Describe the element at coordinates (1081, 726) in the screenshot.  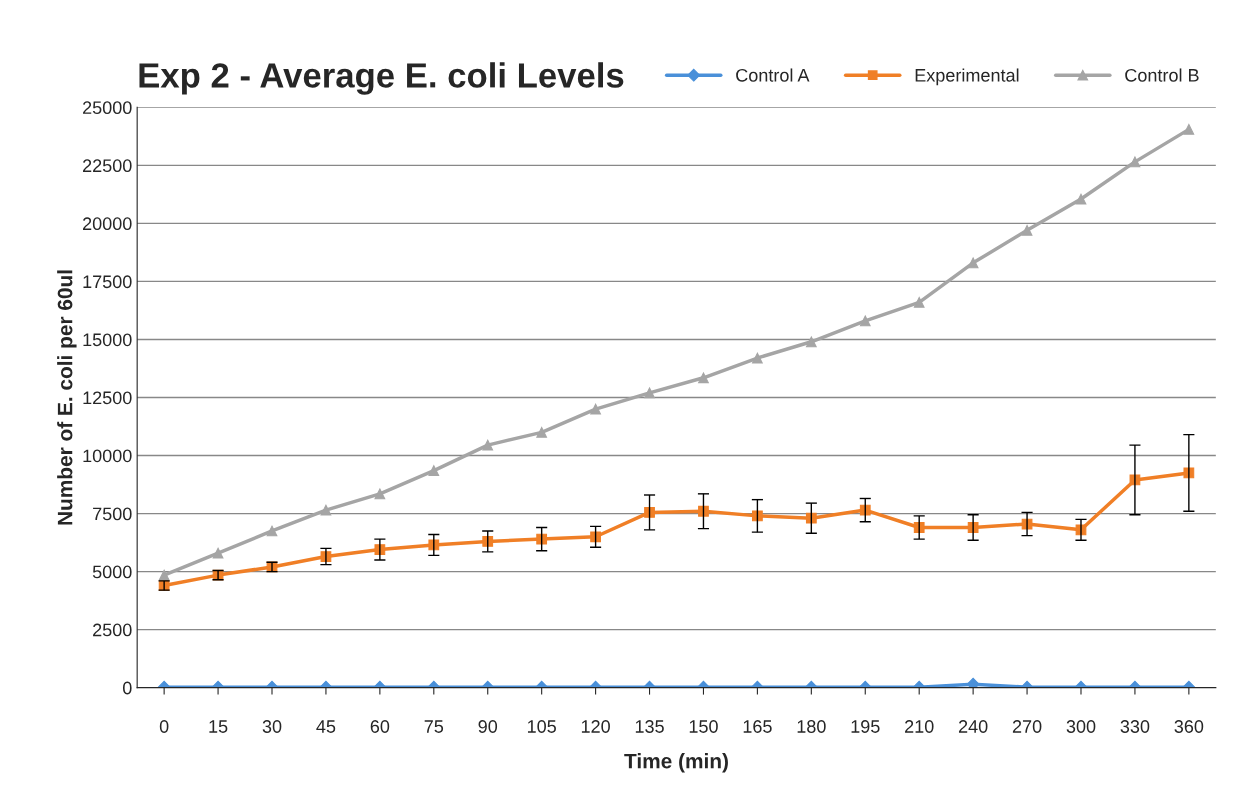
I see `x-tick-label: 300` at that location.